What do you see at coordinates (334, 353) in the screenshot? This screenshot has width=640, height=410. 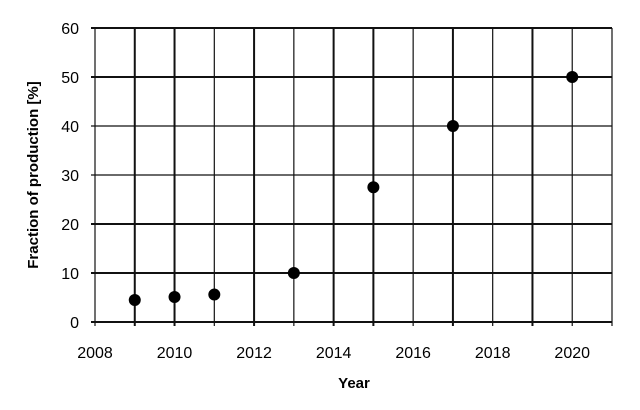 I see `x-tick-label: 2014` at bounding box center [334, 353].